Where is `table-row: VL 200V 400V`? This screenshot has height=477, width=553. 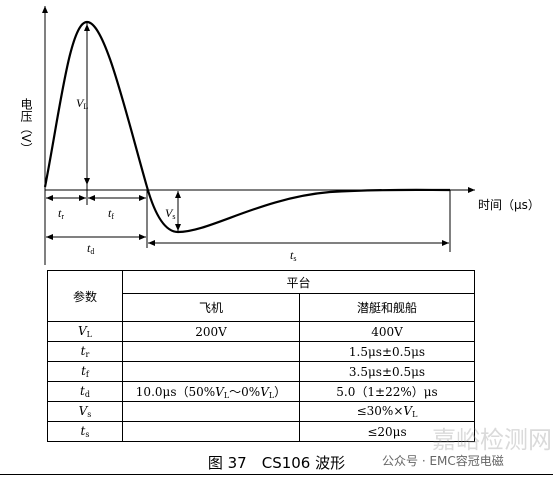 table-row: VL 200V 400V is located at coordinates (261, 331).